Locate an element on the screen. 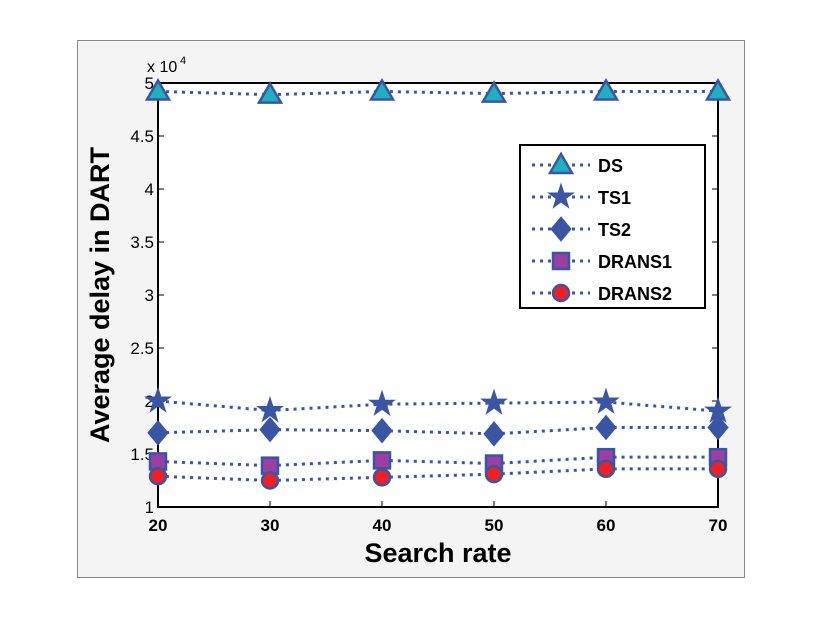  data-point-drans1 is located at coordinates (382, 460).